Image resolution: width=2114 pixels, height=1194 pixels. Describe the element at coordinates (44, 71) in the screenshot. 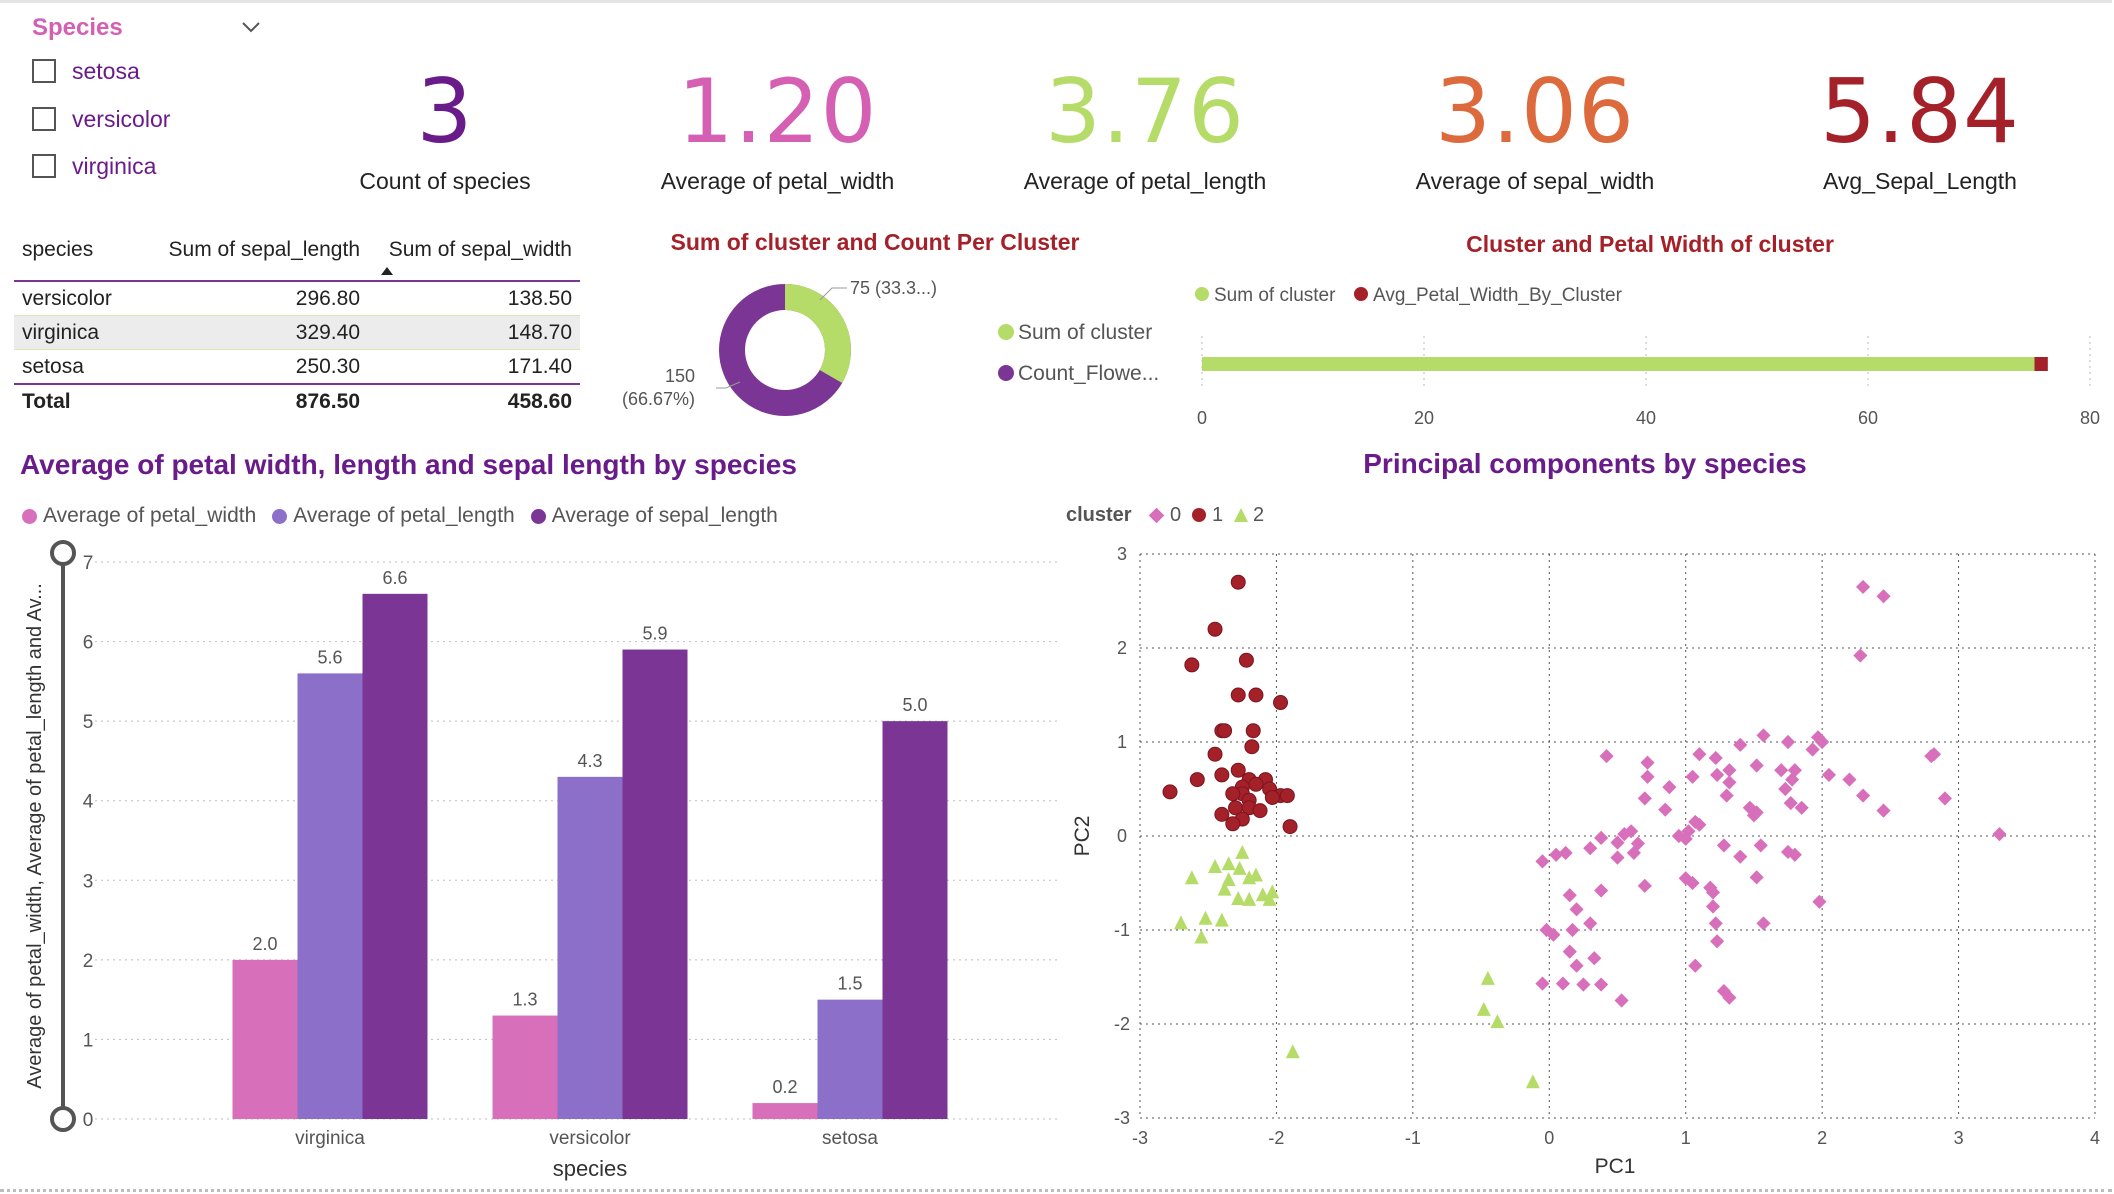

I see `checkbox-setosa` at that location.